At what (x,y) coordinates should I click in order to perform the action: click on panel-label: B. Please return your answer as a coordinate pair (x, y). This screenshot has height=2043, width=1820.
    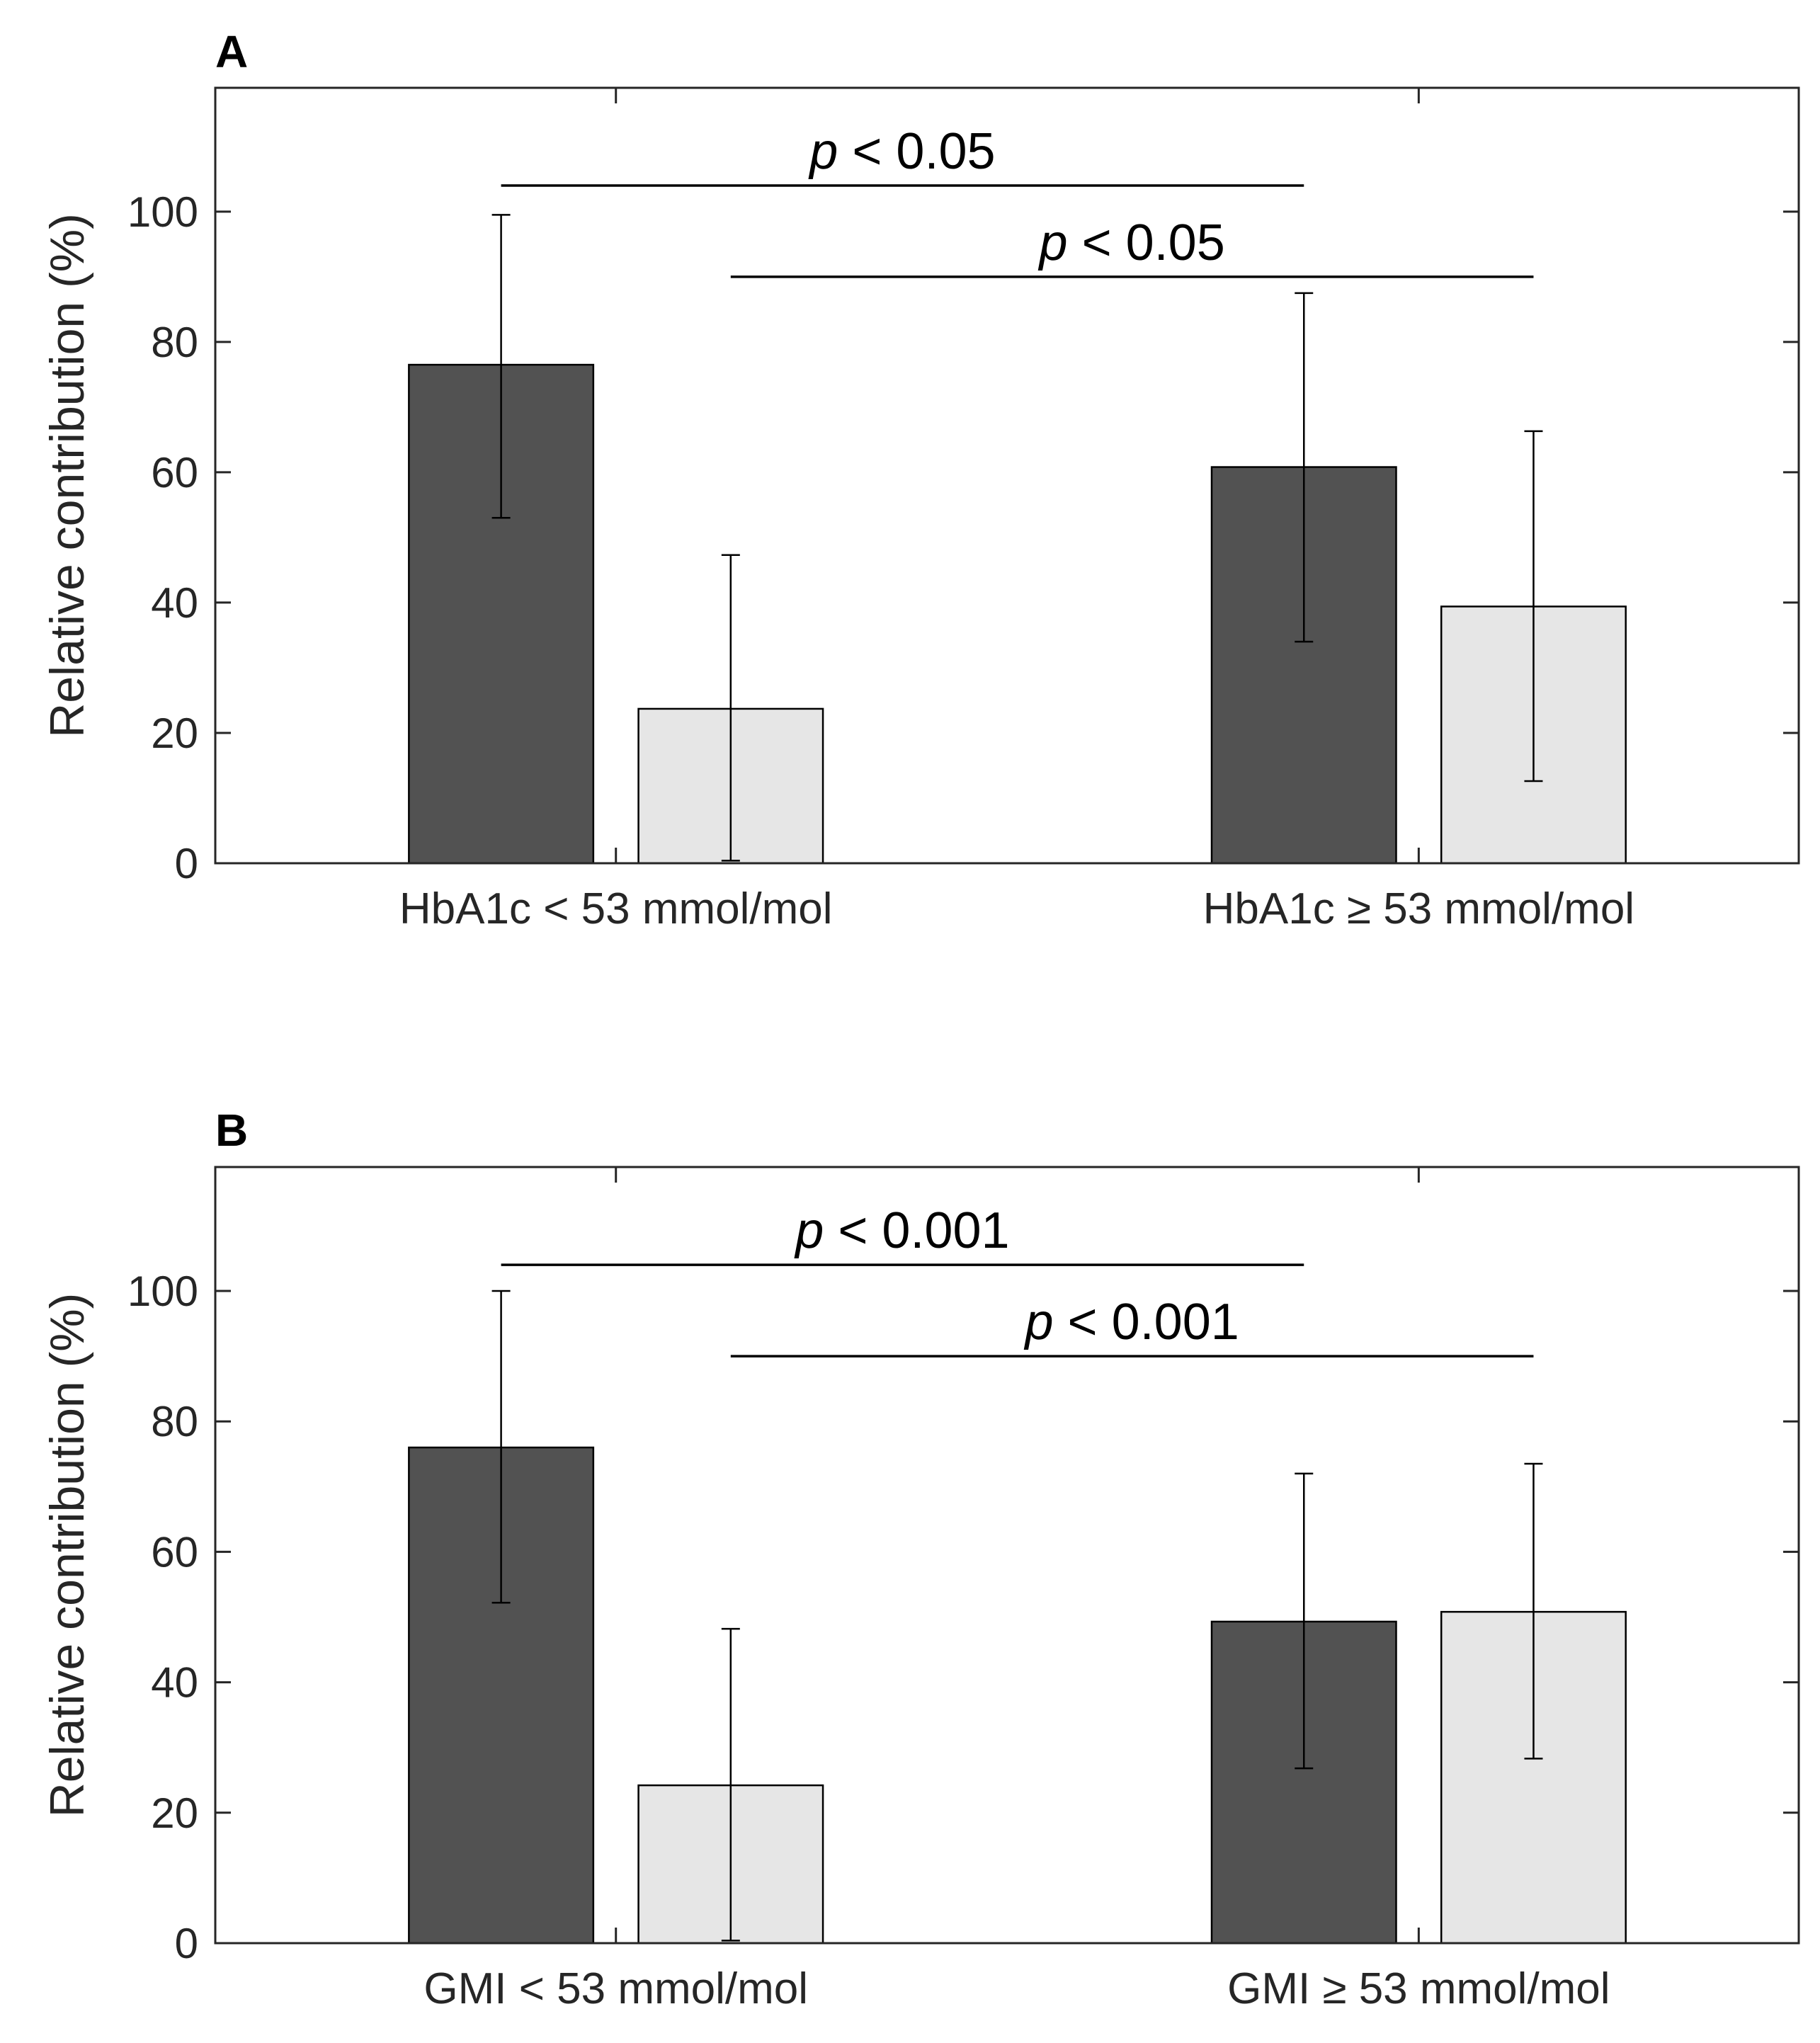
    Looking at the image, I should click on (231, 1130).